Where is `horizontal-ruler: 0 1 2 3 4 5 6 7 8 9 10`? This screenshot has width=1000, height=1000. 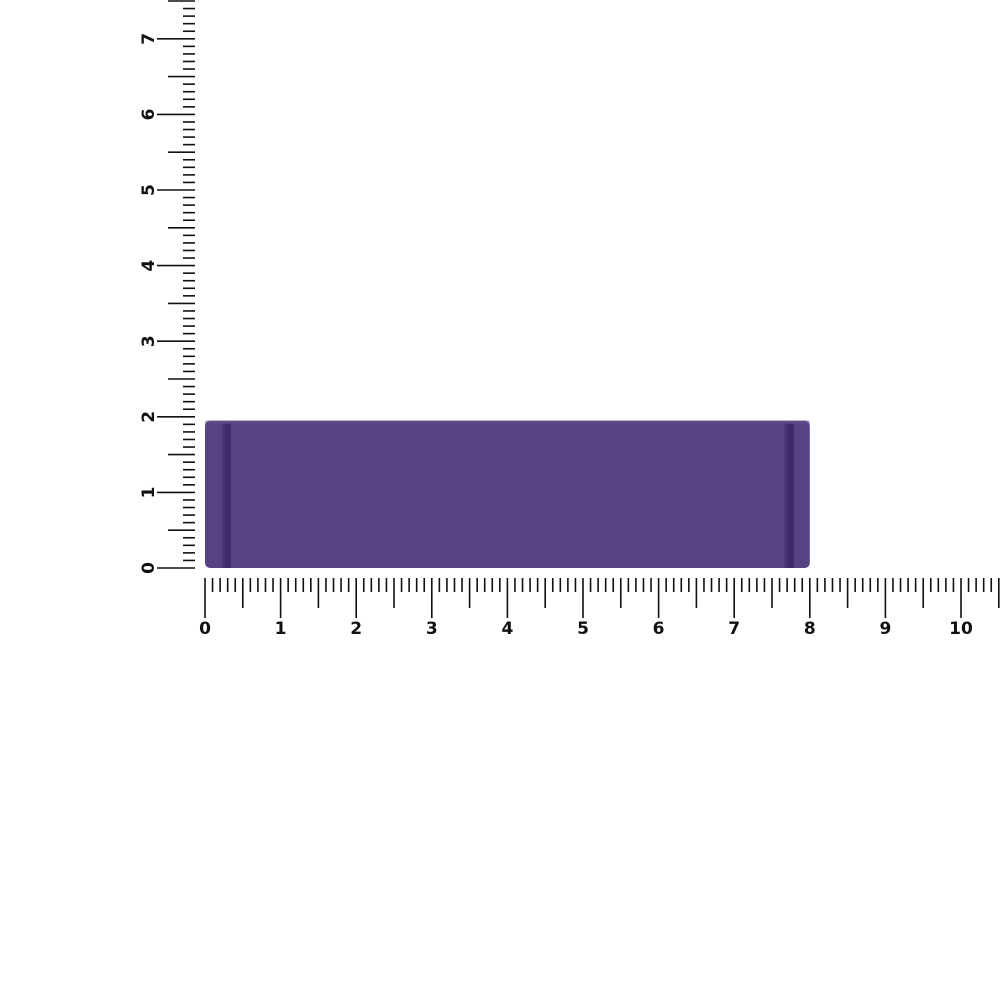
horizontal-ruler: 0 1 2 3 4 5 6 7 8 9 10 is located at coordinates (599, 608).